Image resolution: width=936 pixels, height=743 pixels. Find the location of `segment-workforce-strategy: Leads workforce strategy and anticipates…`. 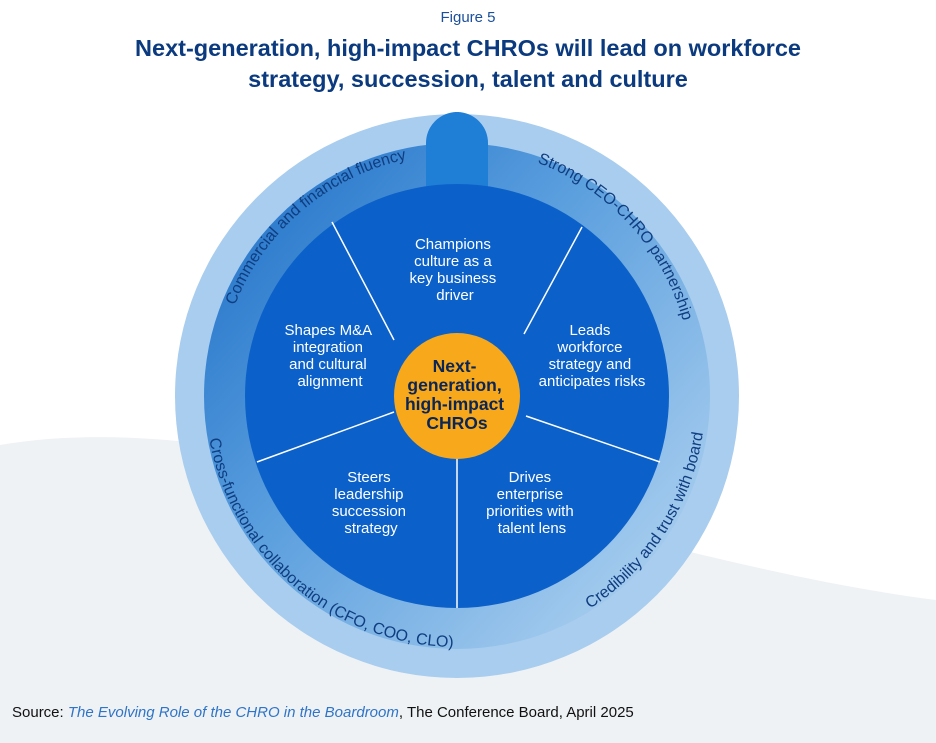

segment-workforce-strategy: Leads workforce strategy and anticipates… is located at coordinates (592, 356).